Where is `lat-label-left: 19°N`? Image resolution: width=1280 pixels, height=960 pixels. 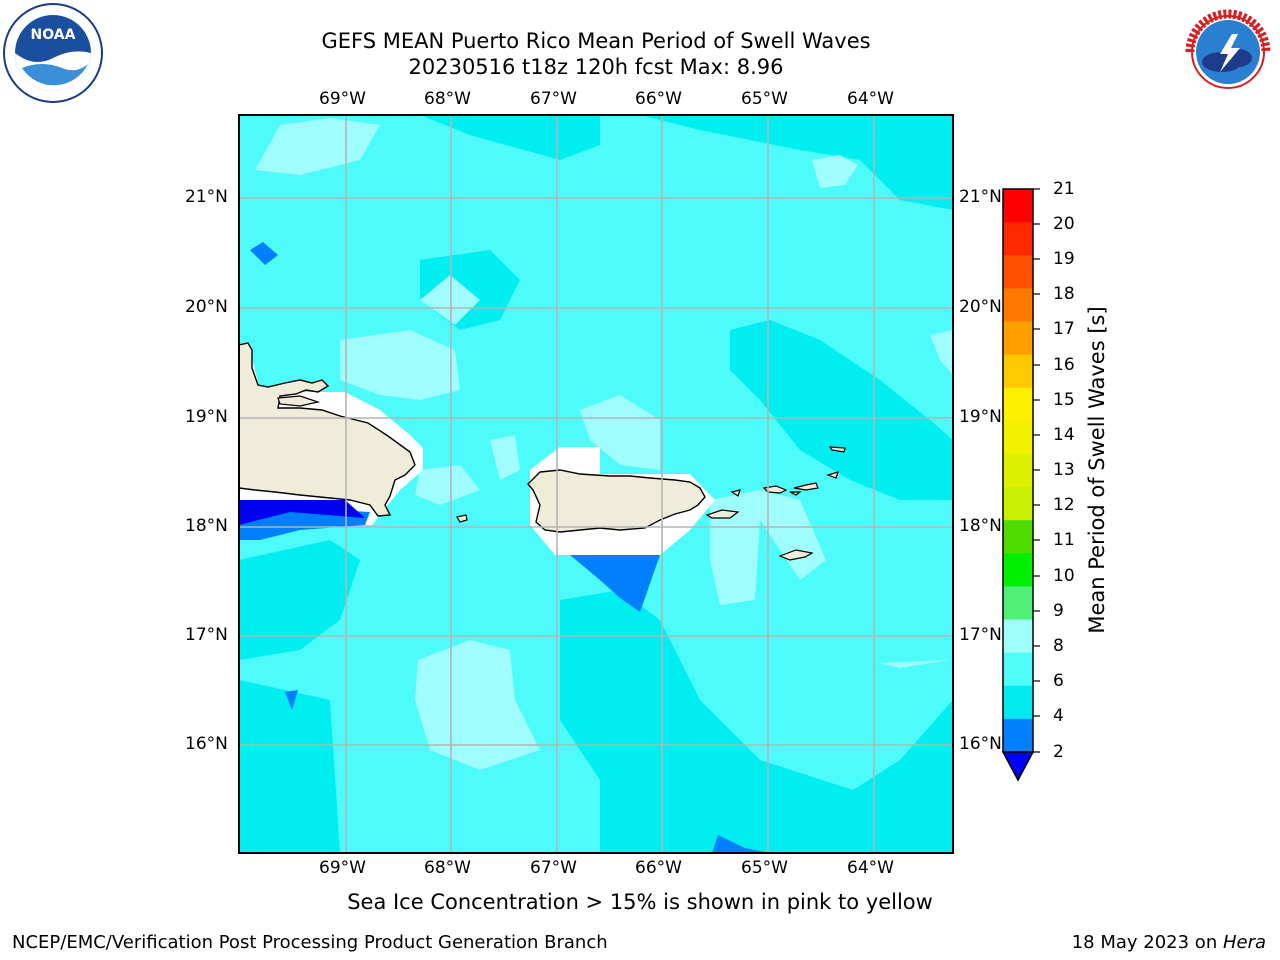 lat-label-left: 19°N is located at coordinates (206, 417).